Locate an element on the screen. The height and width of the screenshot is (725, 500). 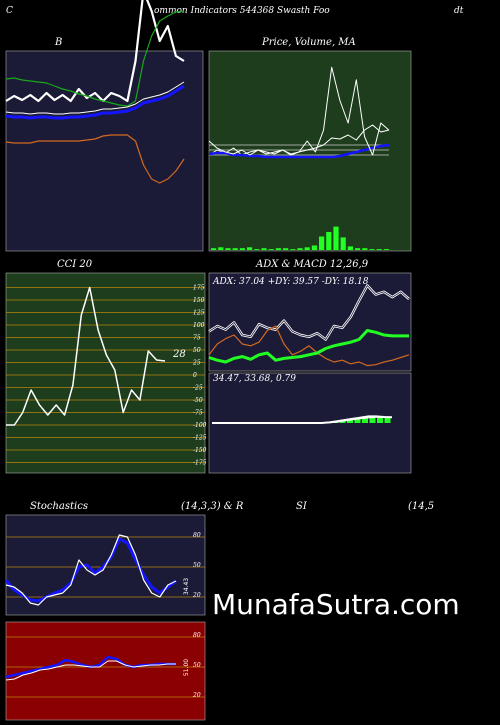
boll-upper-line is located at coordinates (95, 58).